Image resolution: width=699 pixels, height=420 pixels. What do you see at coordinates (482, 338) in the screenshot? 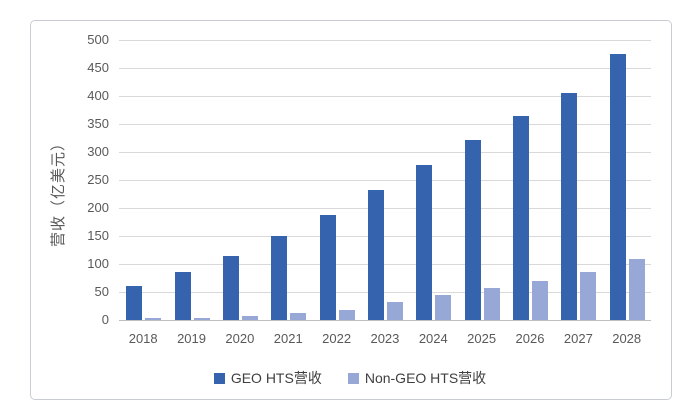
I see `x-axis-tick-label: 2025` at bounding box center [482, 338].